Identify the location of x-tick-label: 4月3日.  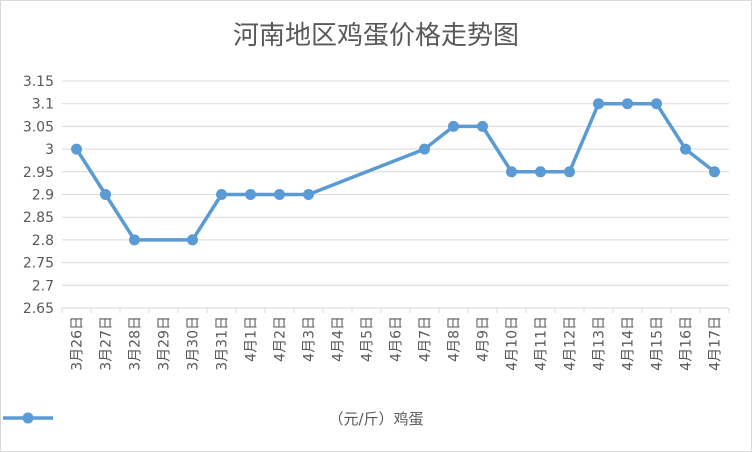
(309, 339).